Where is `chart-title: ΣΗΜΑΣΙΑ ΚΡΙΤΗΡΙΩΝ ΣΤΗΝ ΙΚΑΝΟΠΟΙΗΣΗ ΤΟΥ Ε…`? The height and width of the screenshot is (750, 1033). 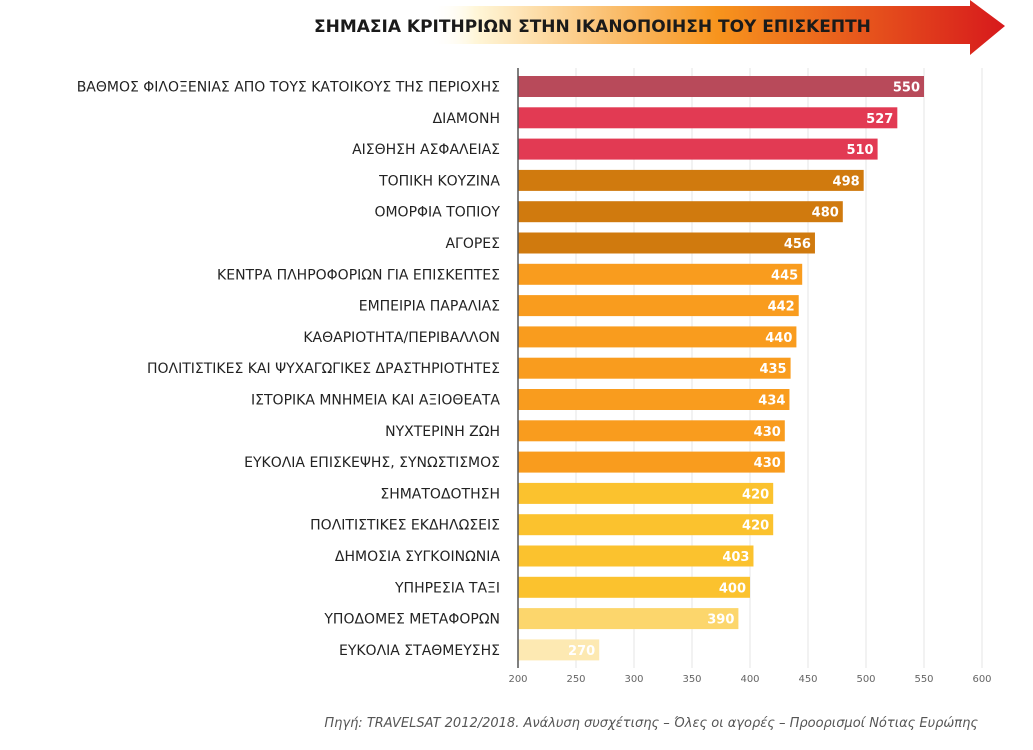
chart-title: ΣΗΜΑΣΙΑ ΚΡΙΤΗΡΙΩΝ ΣΤΗΝ ΙΚΑΝΟΠΟΙΗΣΗ ΤΟΥ Ε… is located at coordinates (592, 27).